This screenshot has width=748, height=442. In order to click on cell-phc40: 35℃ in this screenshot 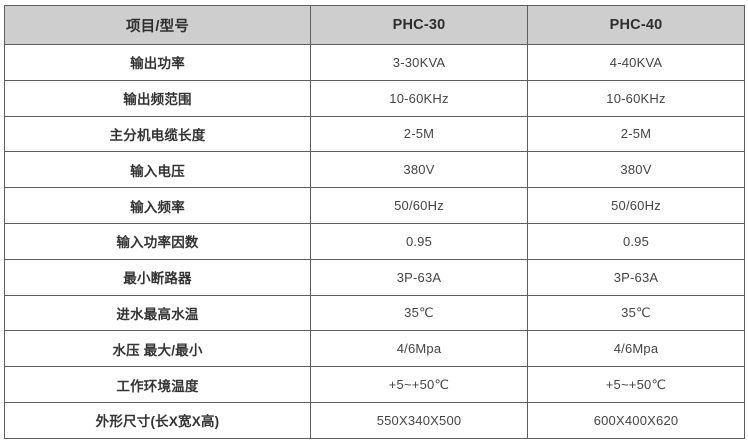, I will do `click(636, 313)`.